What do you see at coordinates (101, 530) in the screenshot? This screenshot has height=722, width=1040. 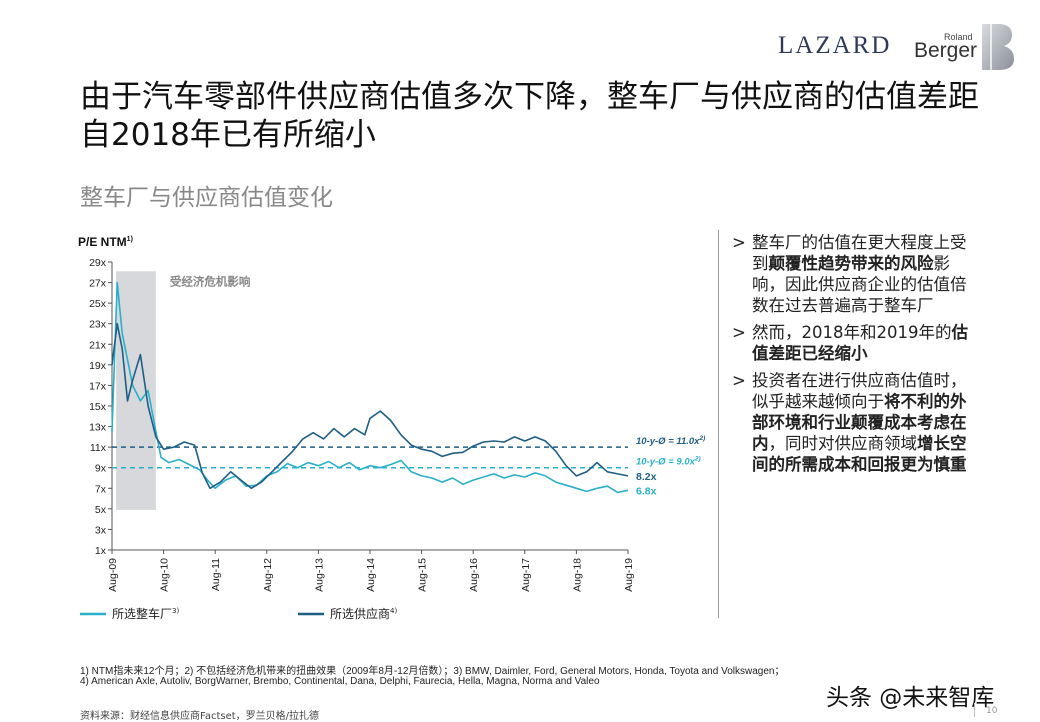 I see `y-tick-label: 3x` at bounding box center [101, 530].